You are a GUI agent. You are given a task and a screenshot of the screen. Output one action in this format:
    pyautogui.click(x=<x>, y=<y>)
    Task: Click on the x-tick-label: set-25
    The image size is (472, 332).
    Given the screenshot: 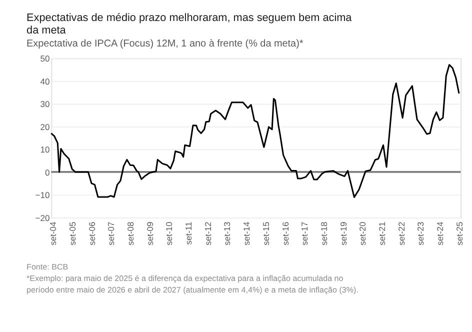 What is the action you would take?
    pyautogui.click(x=459, y=233)
    